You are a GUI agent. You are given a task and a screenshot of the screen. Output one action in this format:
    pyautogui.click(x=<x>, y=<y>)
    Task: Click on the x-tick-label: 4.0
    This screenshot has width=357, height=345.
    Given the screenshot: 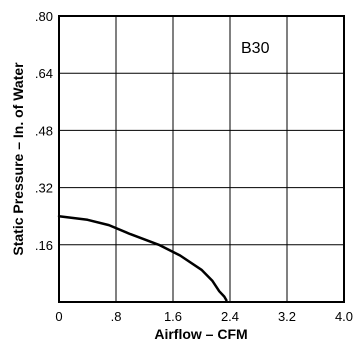 What is the action you would take?
    pyautogui.click(x=344, y=316)
    